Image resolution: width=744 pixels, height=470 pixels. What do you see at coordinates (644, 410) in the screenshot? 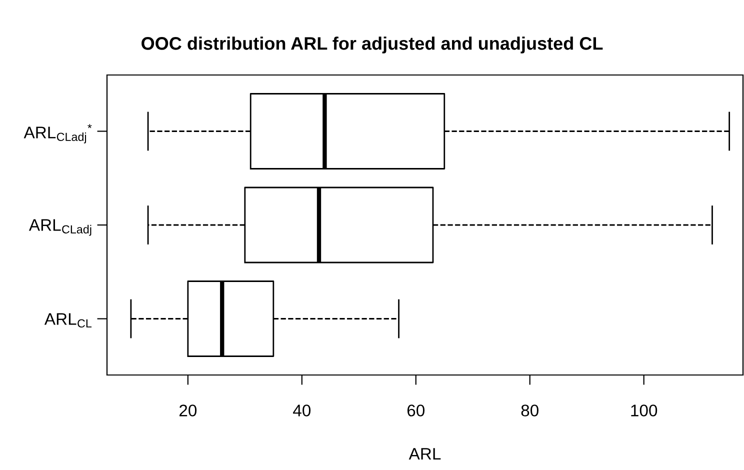
I see `x-tick-label: 100` at bounding box center [644, 410].